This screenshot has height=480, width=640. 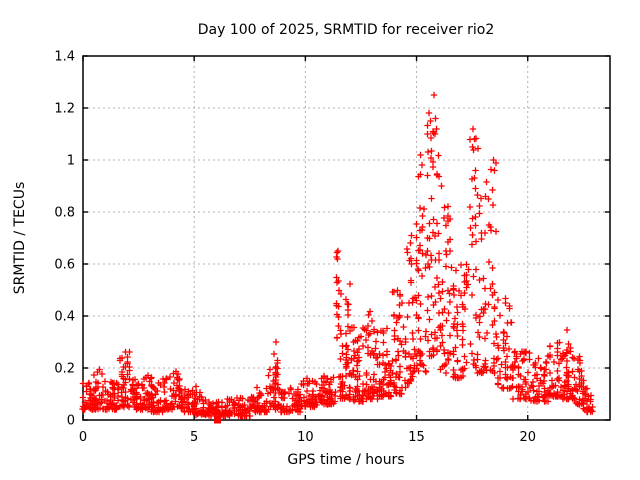 I want to click on x-tick-label: 5, so click(x=194, y=437).